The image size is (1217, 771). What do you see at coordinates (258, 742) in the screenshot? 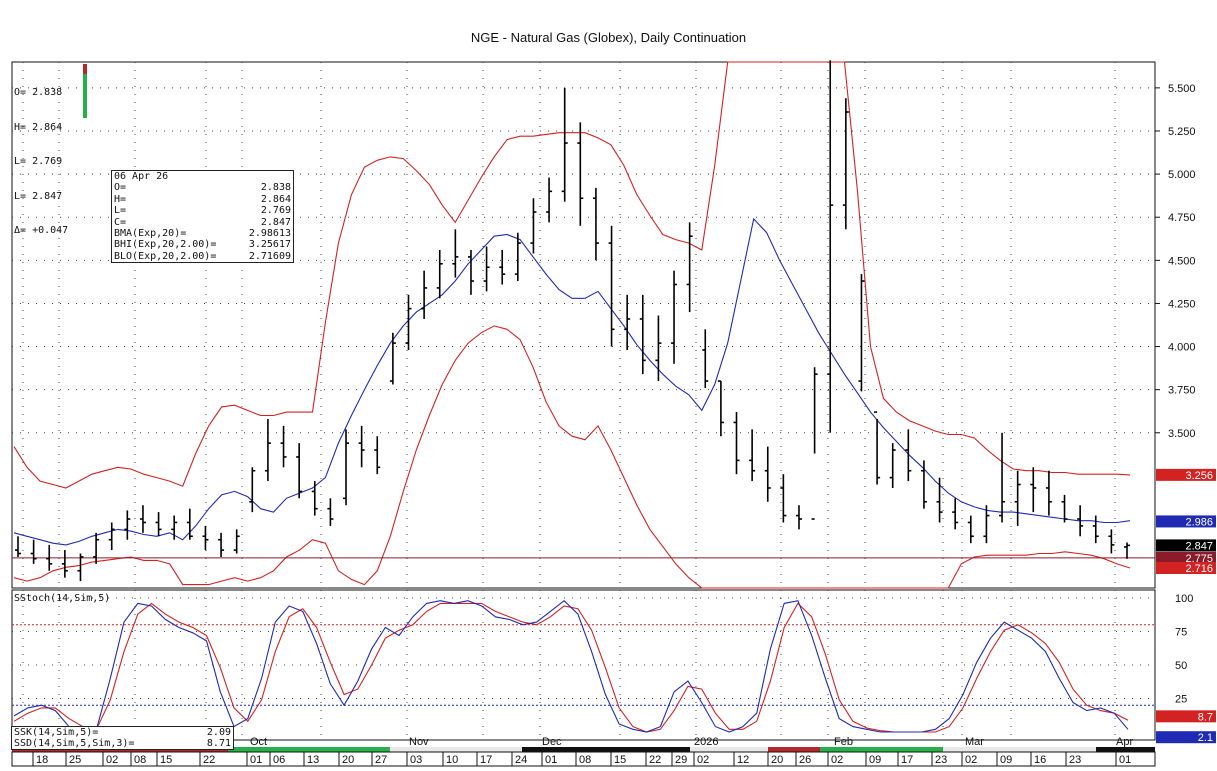
I see `x-month-label: Oct` at bounding box center [258, 742].